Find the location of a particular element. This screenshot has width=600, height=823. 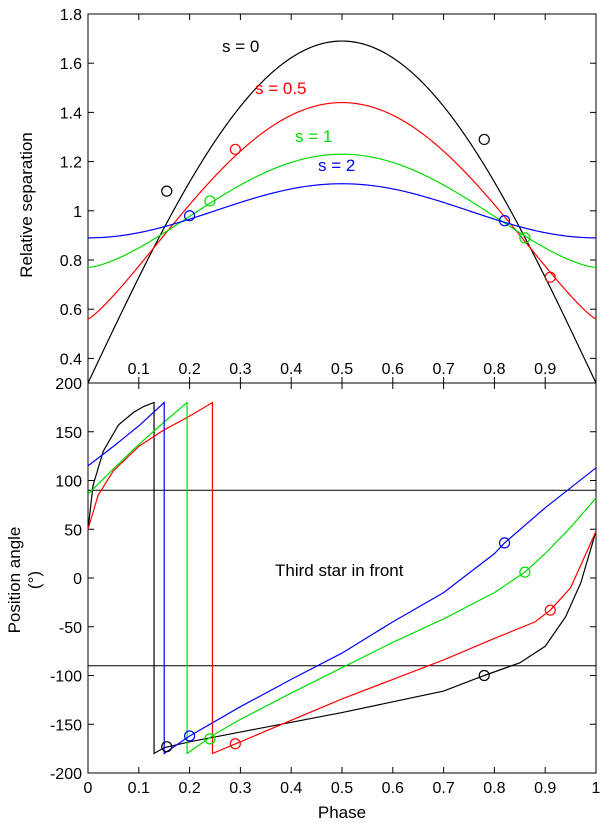

bottom-x-tick-label: 0.3 is located at coordinates (240, 788).